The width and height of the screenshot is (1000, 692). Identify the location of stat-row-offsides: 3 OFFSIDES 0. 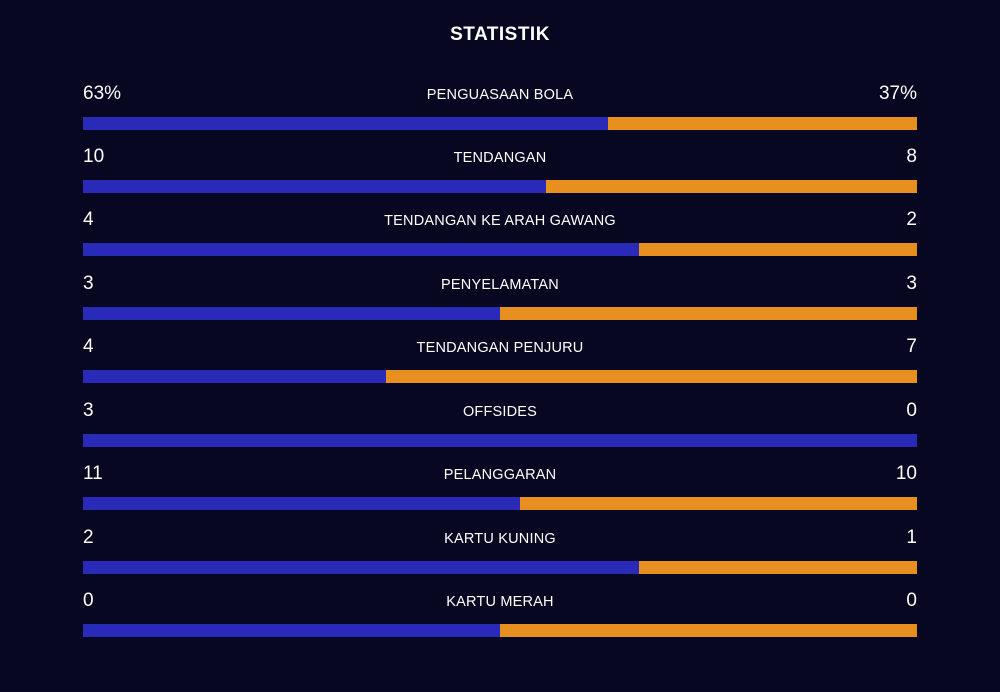
(500, 429).